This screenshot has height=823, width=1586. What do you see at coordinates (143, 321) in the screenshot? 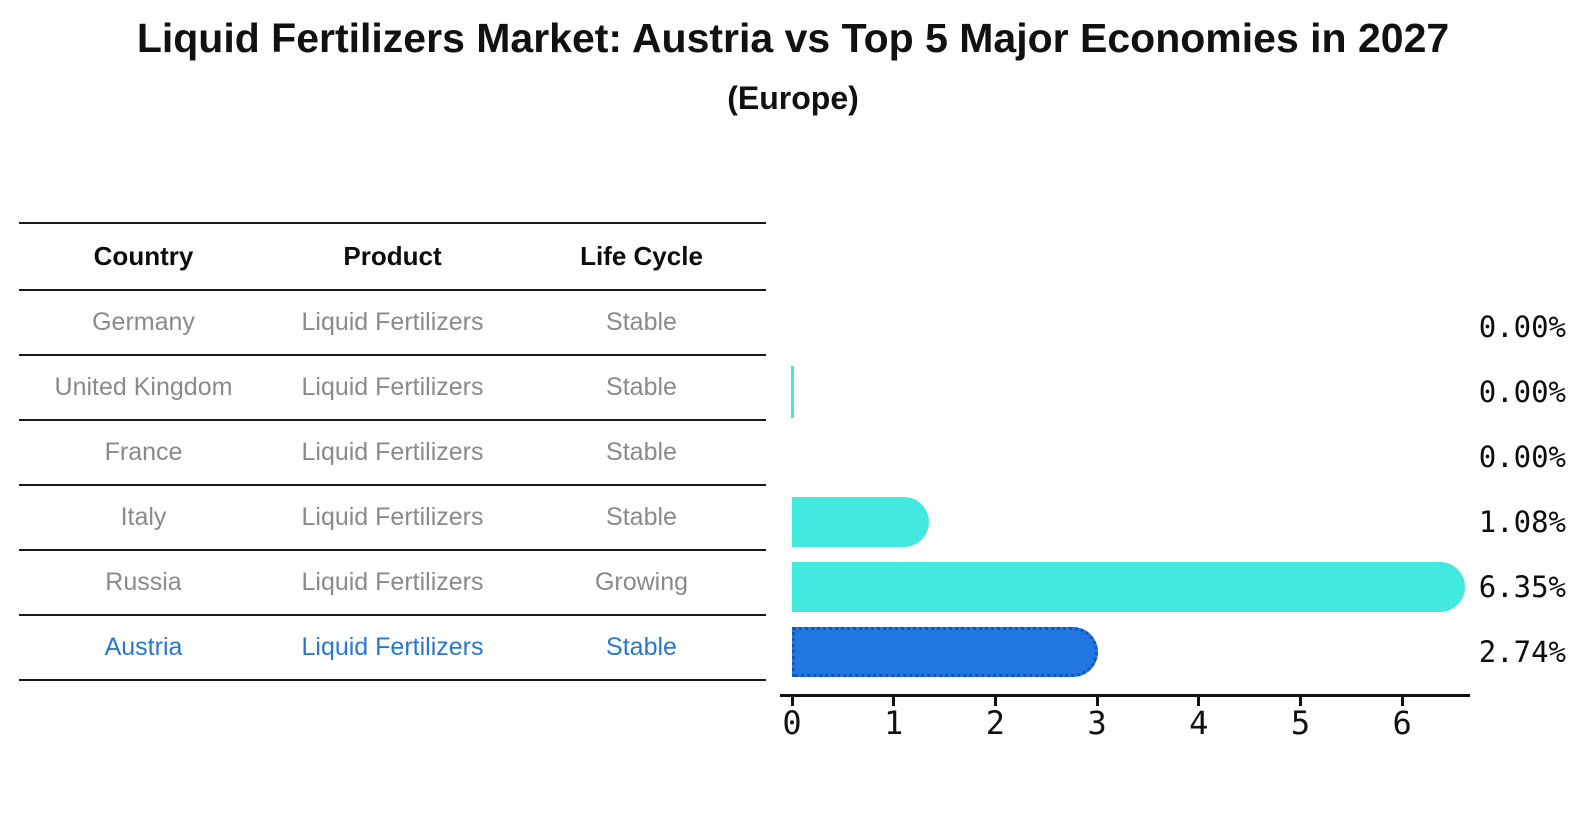
I see `table-cell-country: Germany` at bounding box center [143, 321].